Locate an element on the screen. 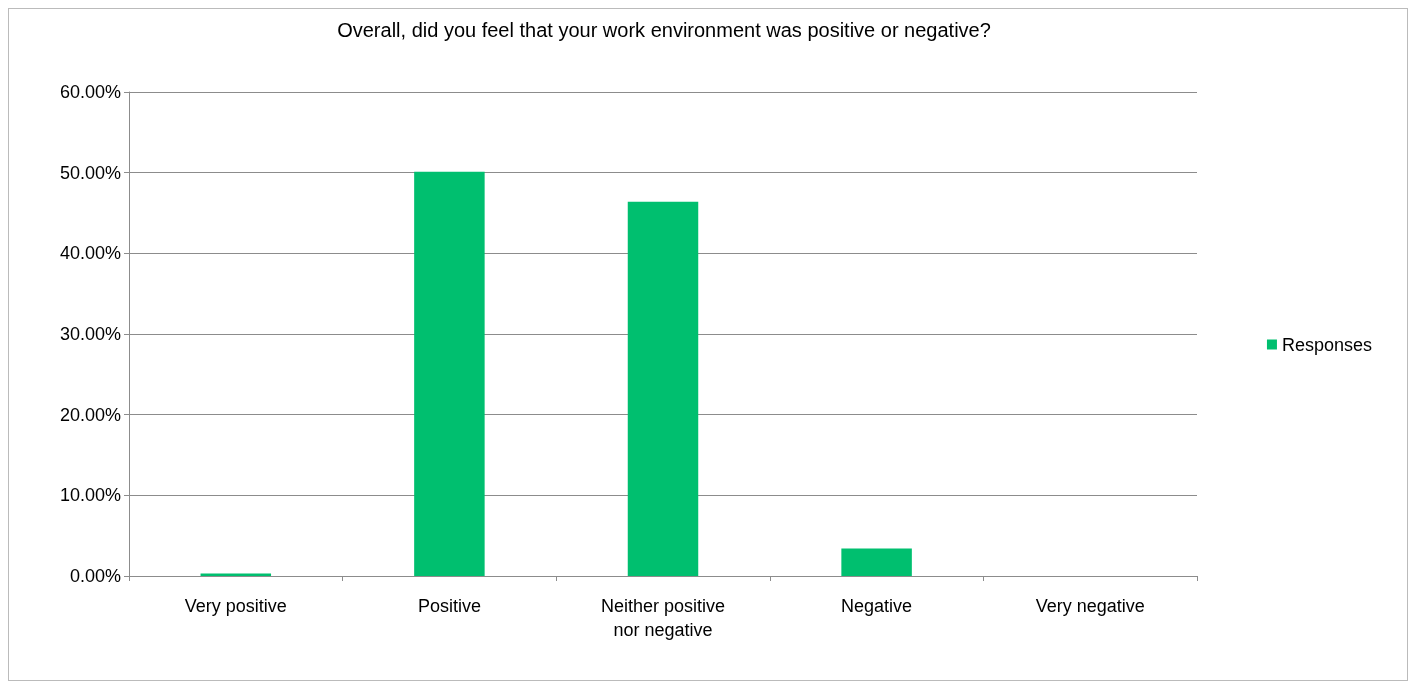  legend-label: Responses is located at coordinates (1327, 344).